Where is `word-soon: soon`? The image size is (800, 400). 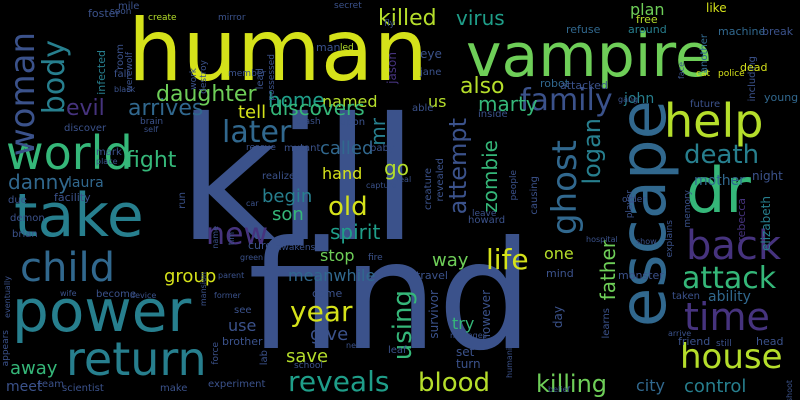 word-soon: soon is located at coordinates (121, 12).